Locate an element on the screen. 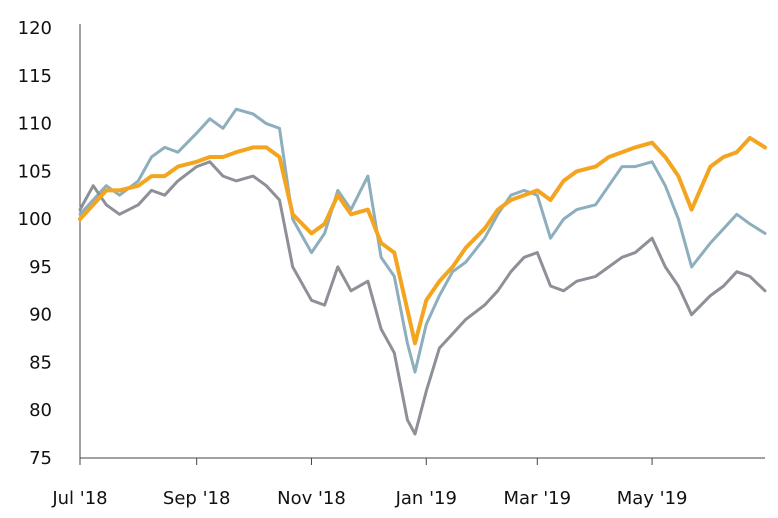 Image resolution: width=778 pixels, height=518 pixels. y-axis: 75 80 85 90 95 100 105 110 115 120 is located at coordinates (49, 243).